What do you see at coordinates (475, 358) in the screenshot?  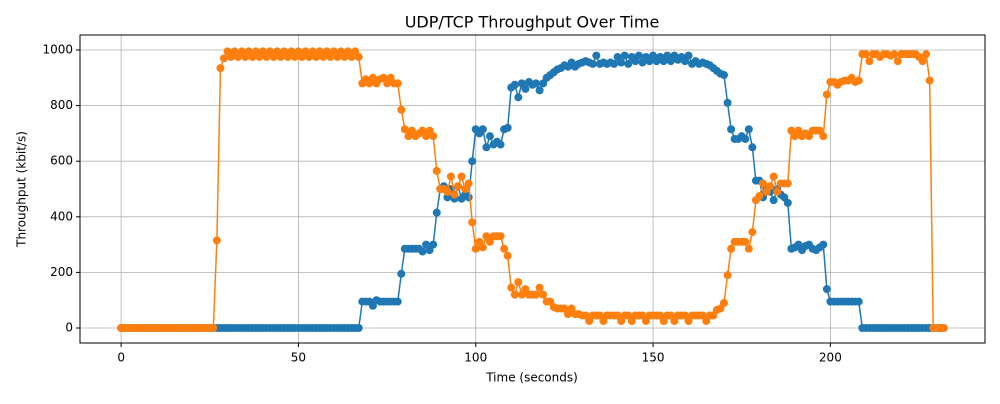 I see `x-tick-label: 100` at bounding box center [475, 358].